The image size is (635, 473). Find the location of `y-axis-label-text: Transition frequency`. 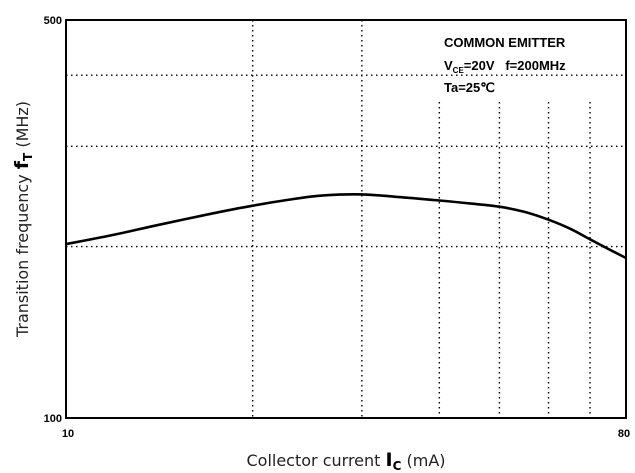

y-axis-label-text: Transition frequency is located at coordinates (22, 256).